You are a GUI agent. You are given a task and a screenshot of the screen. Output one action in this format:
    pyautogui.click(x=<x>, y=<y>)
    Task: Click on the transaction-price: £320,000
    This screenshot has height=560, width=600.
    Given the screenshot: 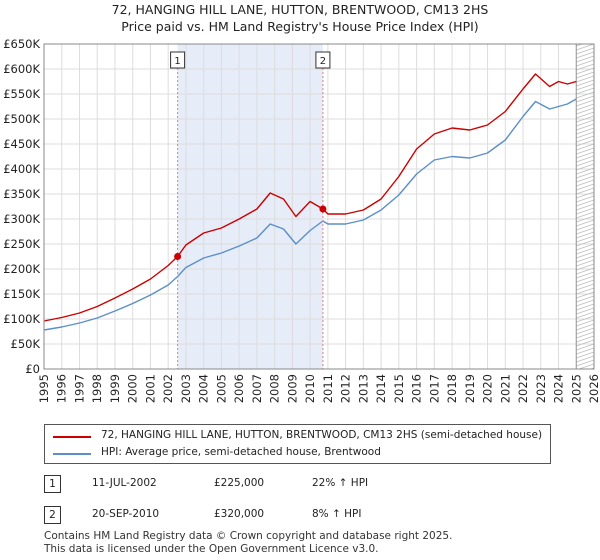 What is the action you would take?
    pyautogui.click(x=239, y=514)
    